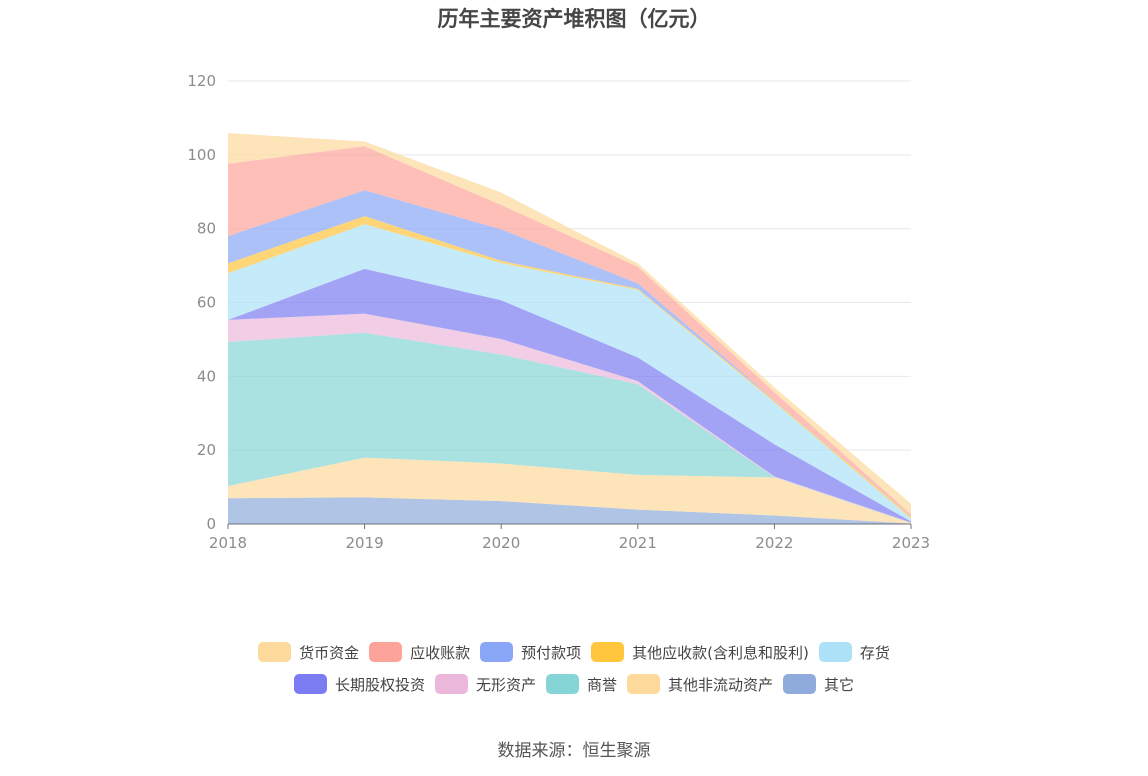 Image resolution: width=1148 pixels, height=776 pixels. I want to click on chart-title: 历年主要资产堆积图（亿元）, so click(574, 19).